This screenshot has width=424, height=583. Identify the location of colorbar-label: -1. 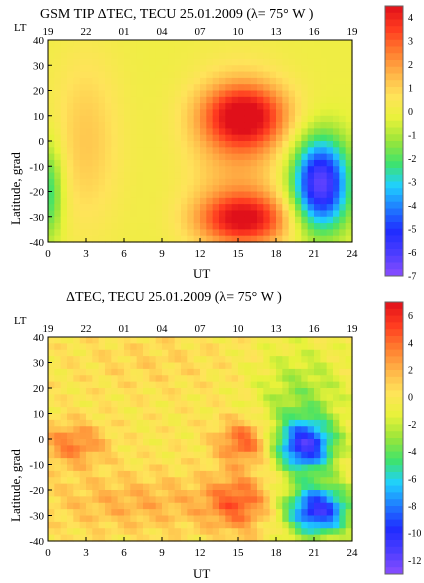
(412, 136).